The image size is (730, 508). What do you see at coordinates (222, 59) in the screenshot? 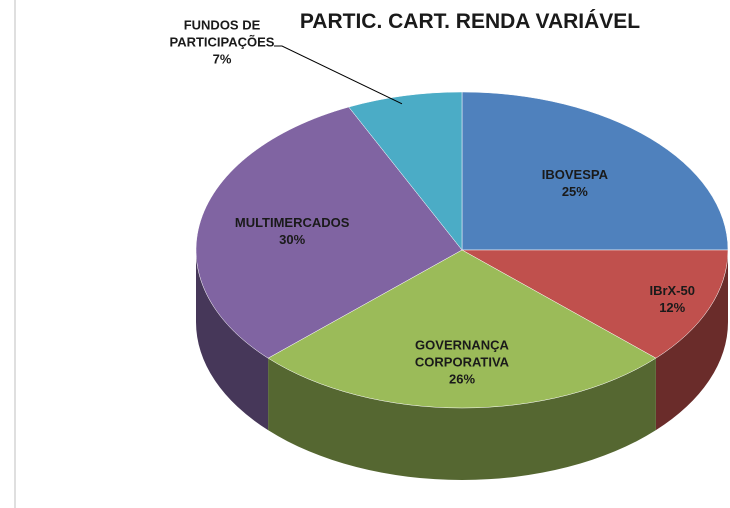
I see `value-label: 7%` at bounding box center [222, 59].